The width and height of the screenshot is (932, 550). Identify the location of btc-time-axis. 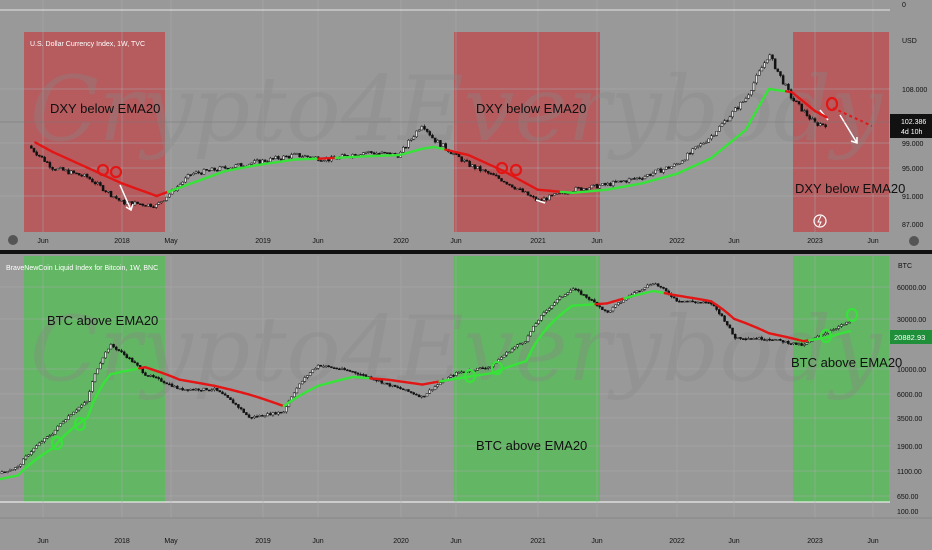
(466, 534).